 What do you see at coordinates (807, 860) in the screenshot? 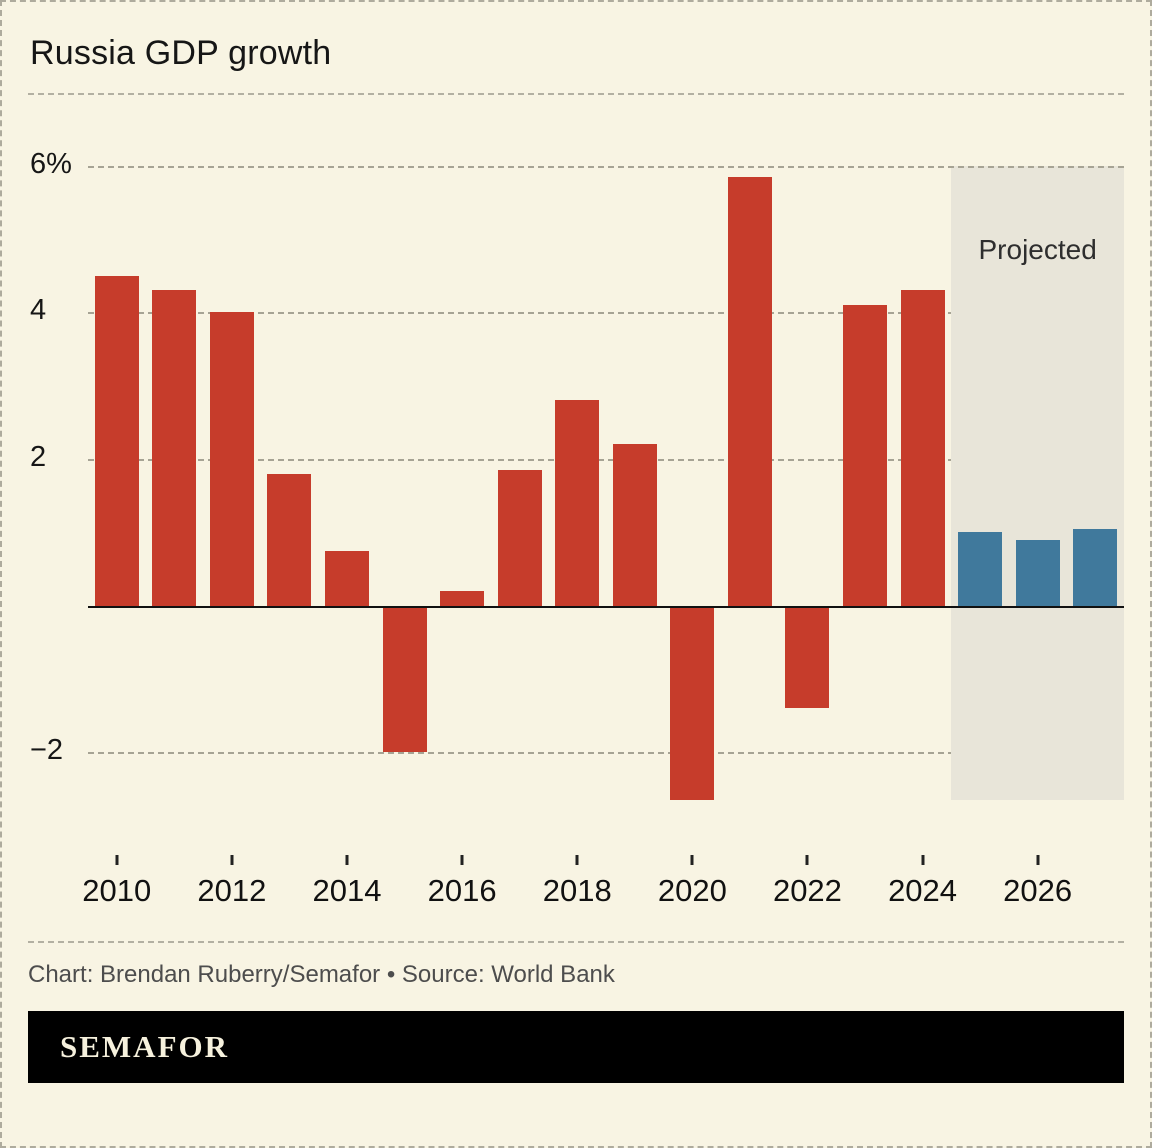
I see `x-tick-2022` at bounding box center [807, 860].